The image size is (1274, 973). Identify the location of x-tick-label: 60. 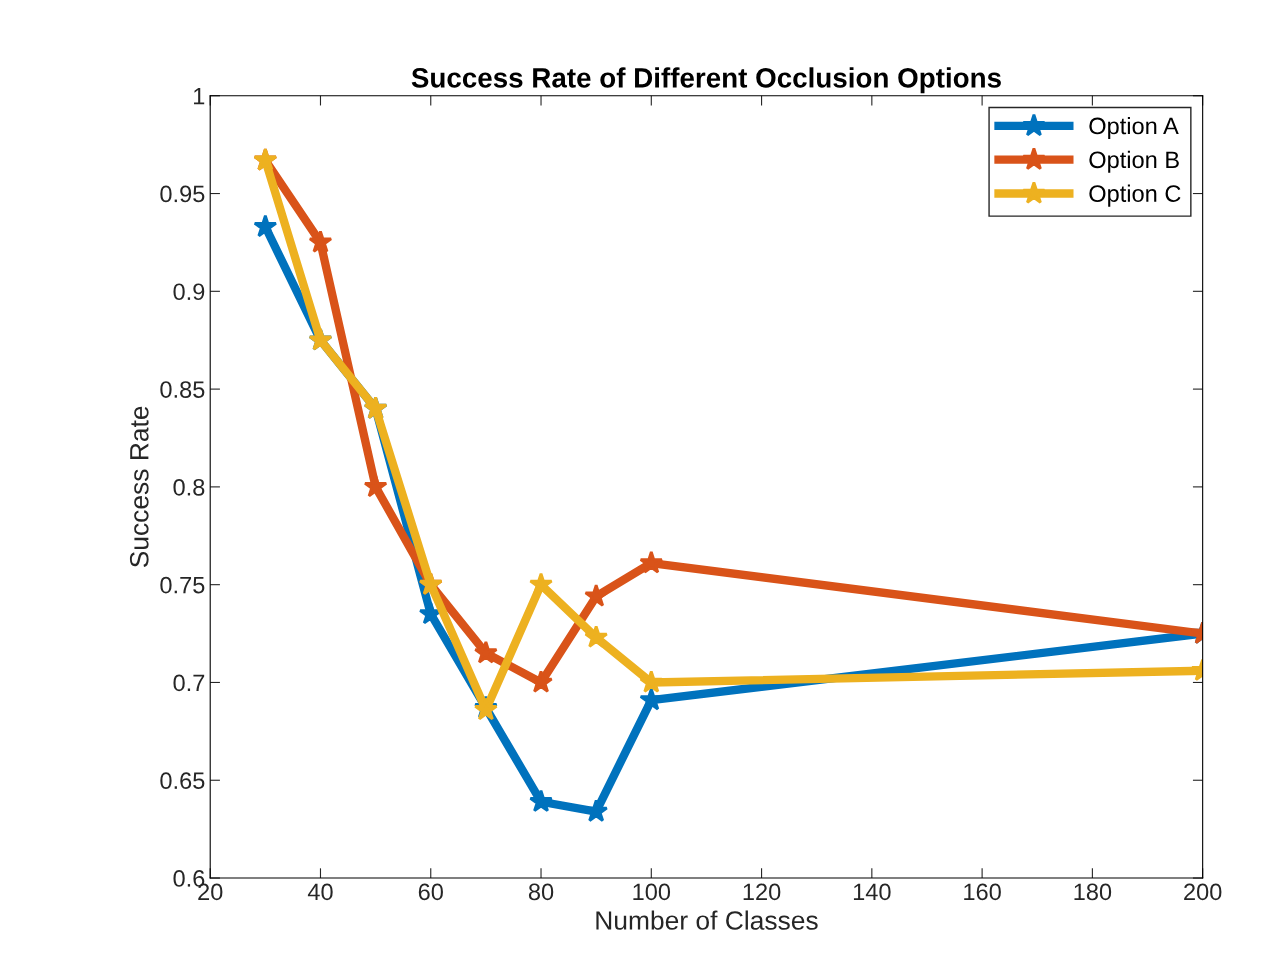
(430, 892).